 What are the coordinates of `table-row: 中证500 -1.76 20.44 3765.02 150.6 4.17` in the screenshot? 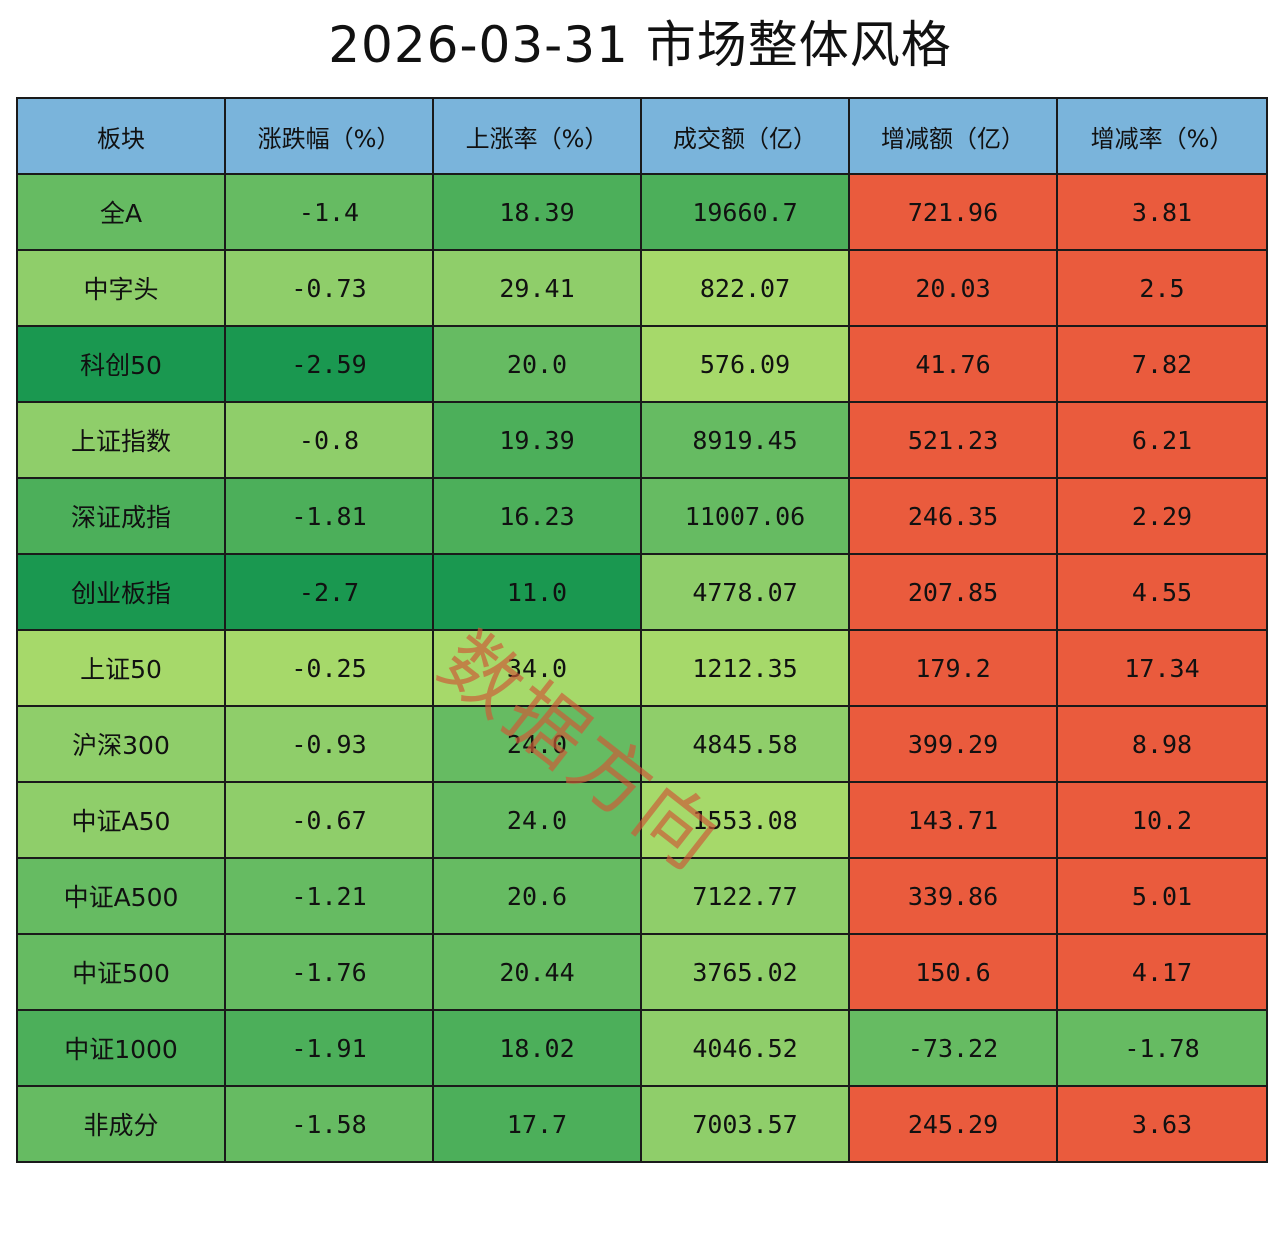 It's located at (642, 972).